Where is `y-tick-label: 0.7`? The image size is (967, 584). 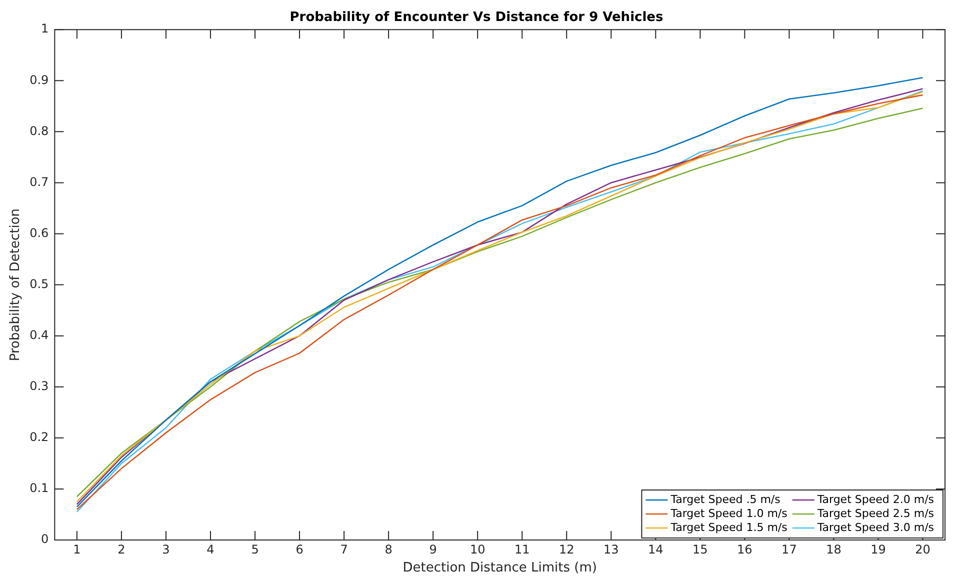
y-tick-label: 0.7 is located at coordinates (39, 181).